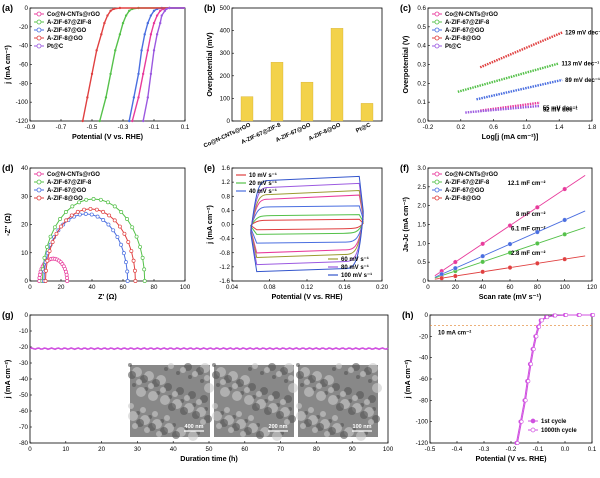 The image size is (600, 478). What do you see at coordinates (521, 50) in the screenshot?
I see `tafel-line` at bounding box center [521, 50].